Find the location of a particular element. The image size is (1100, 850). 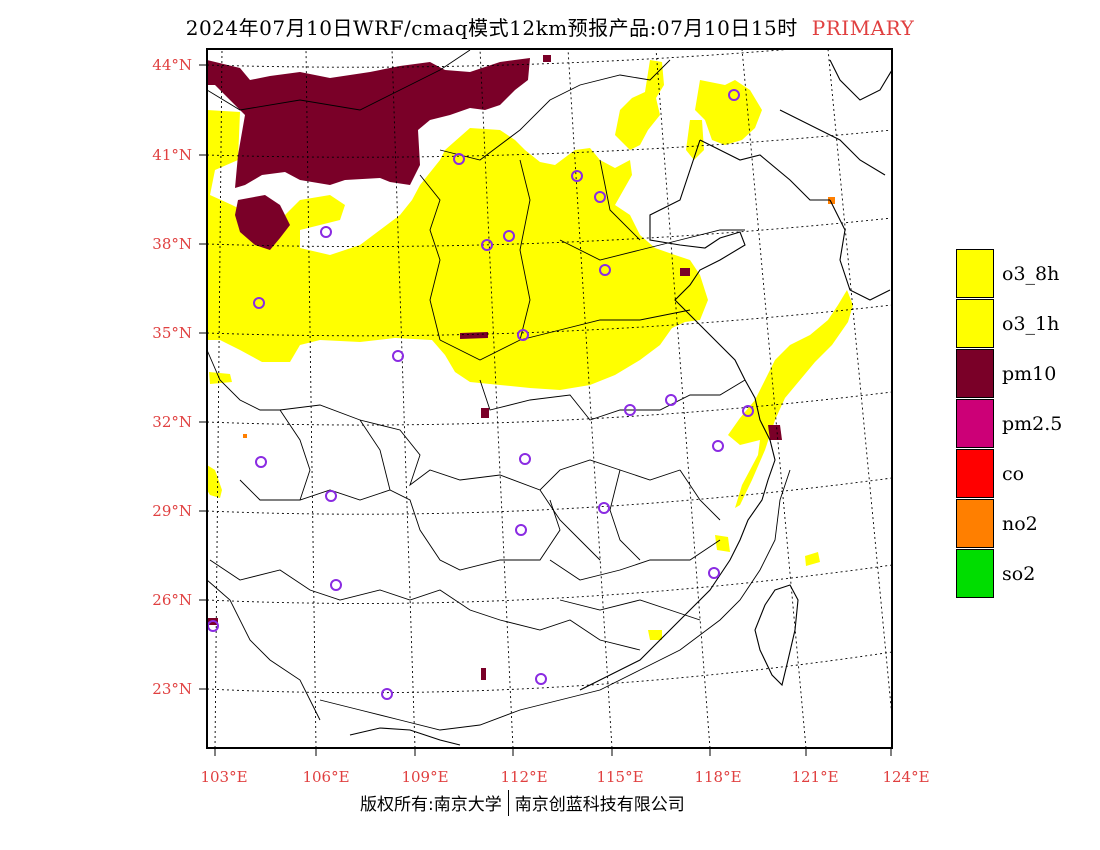

lat-label-23: 23°N is located at coordinates (172, 689).